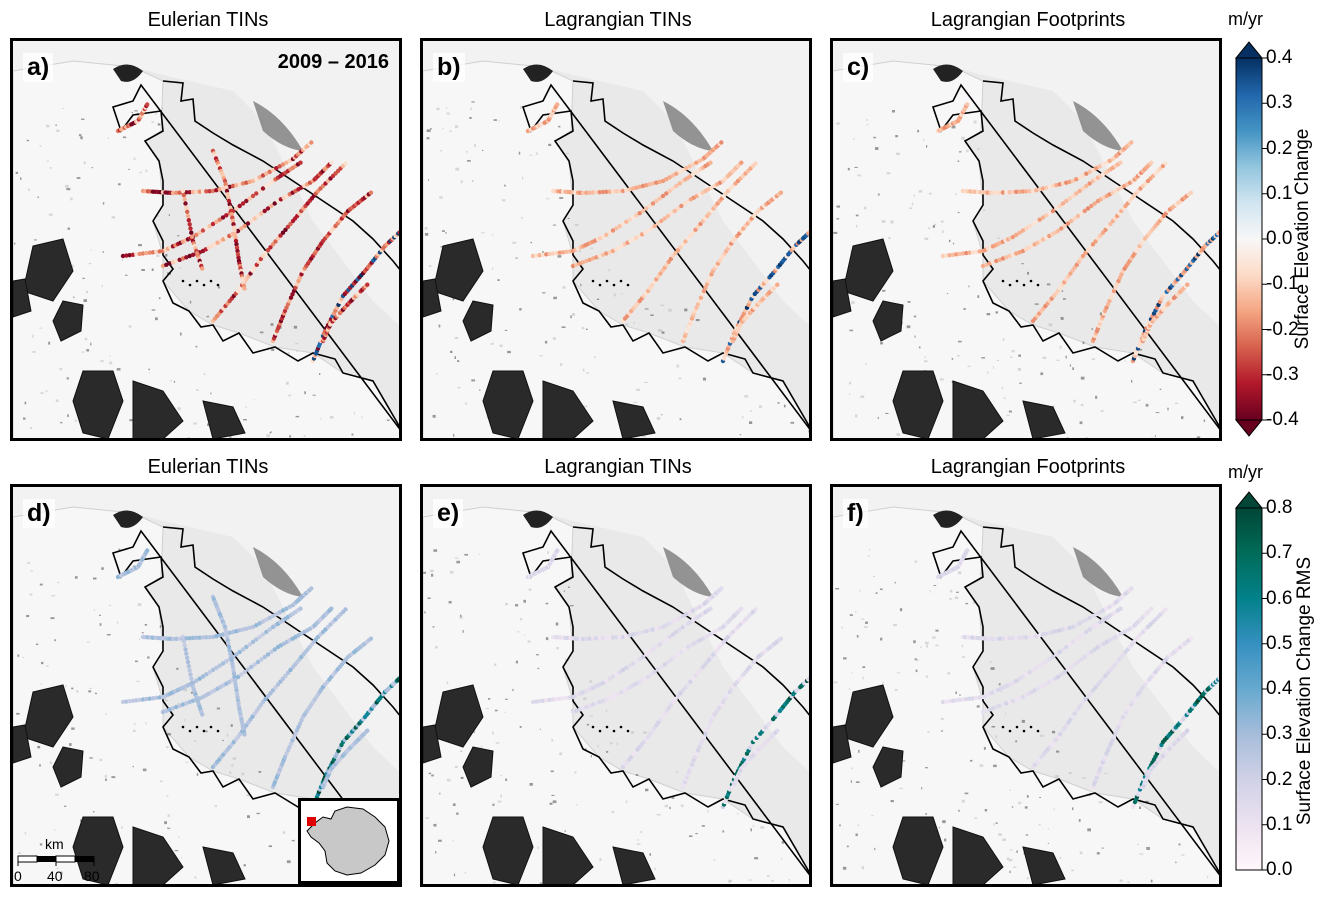 This screenshot has width=1333, height=898. I want to click on panel-letter-c: c), so click(858, 67).